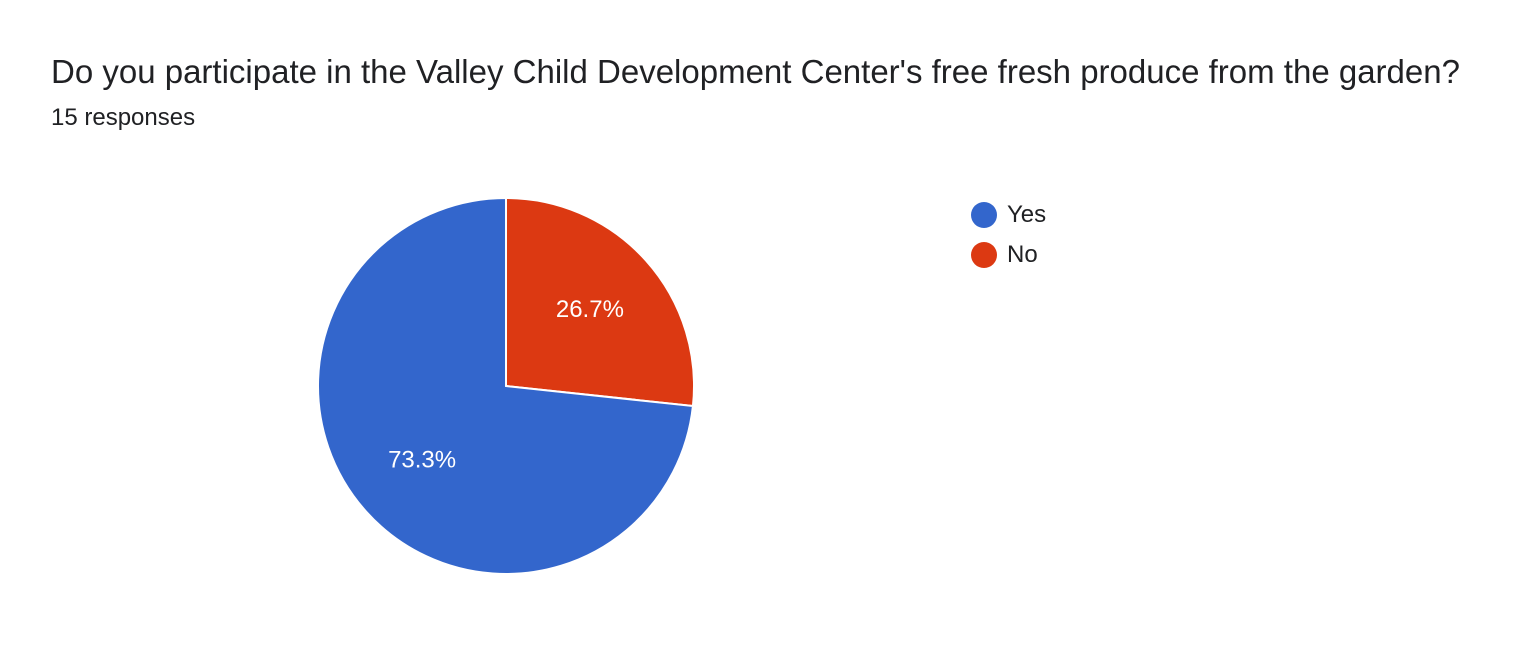 The height and width of the screenshot is (647, 1536). What do you see at coordinates (1022, 254) in the screenshot?
I see `legend-label-no: No` at bounding box center [1022, 254].